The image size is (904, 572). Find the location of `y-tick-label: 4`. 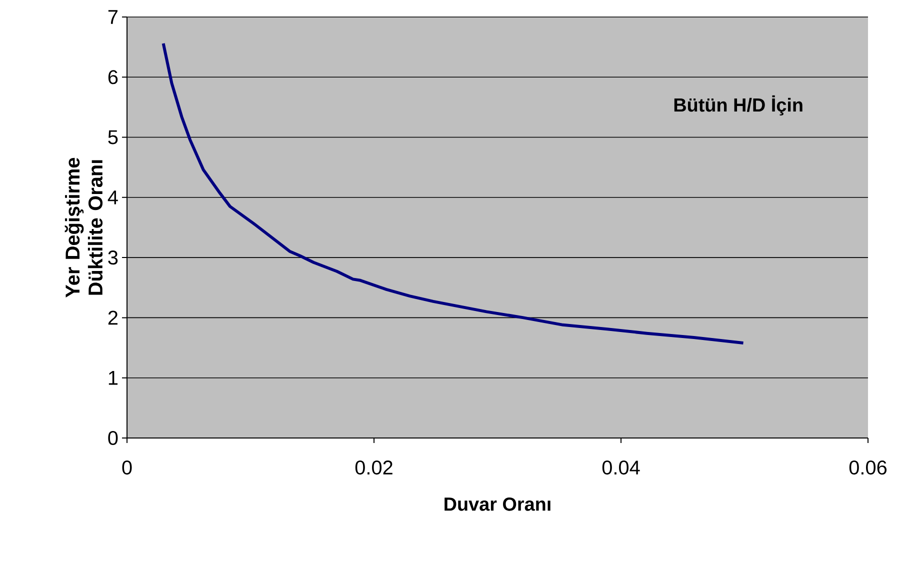

y-tick-label: 4 is located at coordinates (113, 197).